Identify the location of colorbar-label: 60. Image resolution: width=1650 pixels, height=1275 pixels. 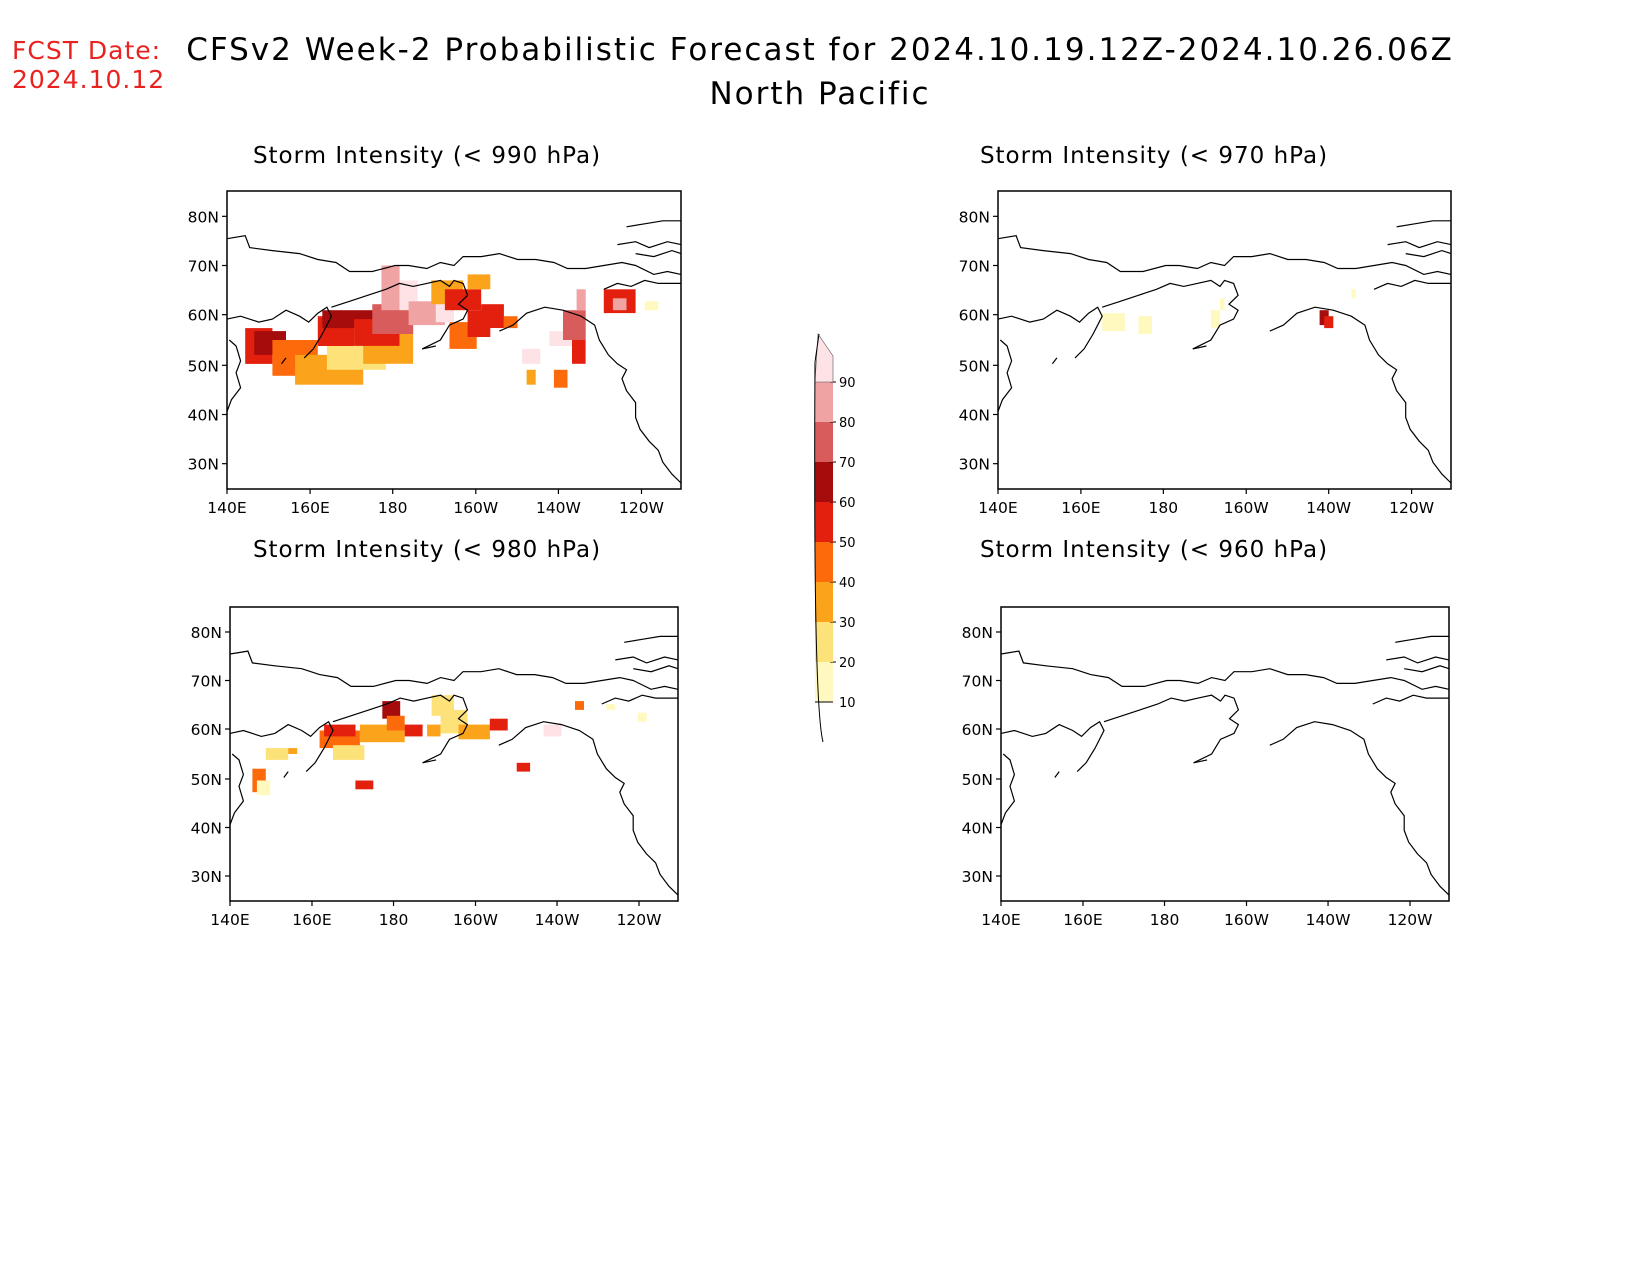
(847, 503).